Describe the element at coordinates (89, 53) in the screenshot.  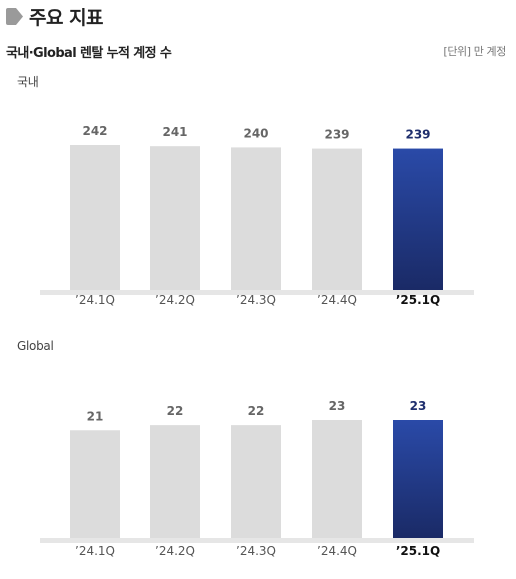
I see `chart-subtitle: 국내·Global 렌탈 누적 계정 수` at that location.